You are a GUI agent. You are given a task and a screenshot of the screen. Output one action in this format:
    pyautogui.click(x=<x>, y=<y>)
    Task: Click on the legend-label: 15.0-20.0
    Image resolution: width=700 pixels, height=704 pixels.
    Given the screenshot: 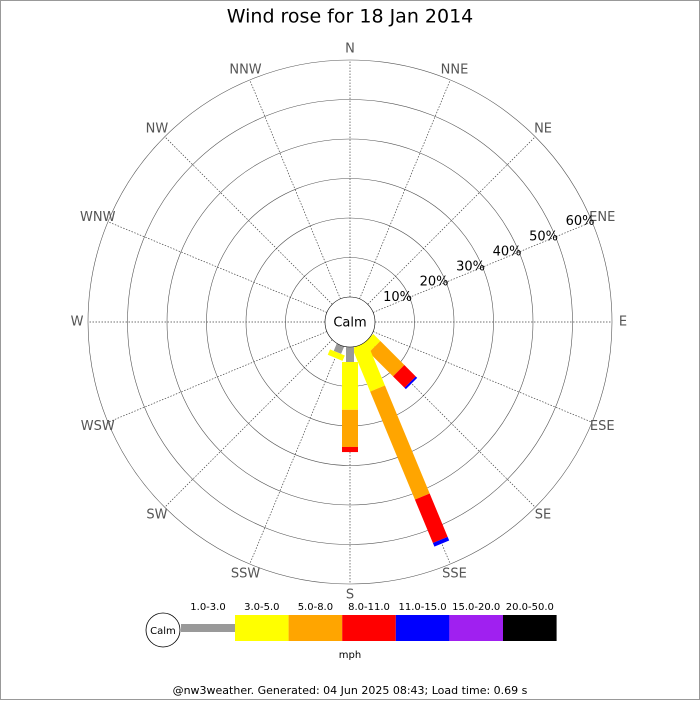 What is the action you would take?
    pyautogui.click(x=476, y=607)
    